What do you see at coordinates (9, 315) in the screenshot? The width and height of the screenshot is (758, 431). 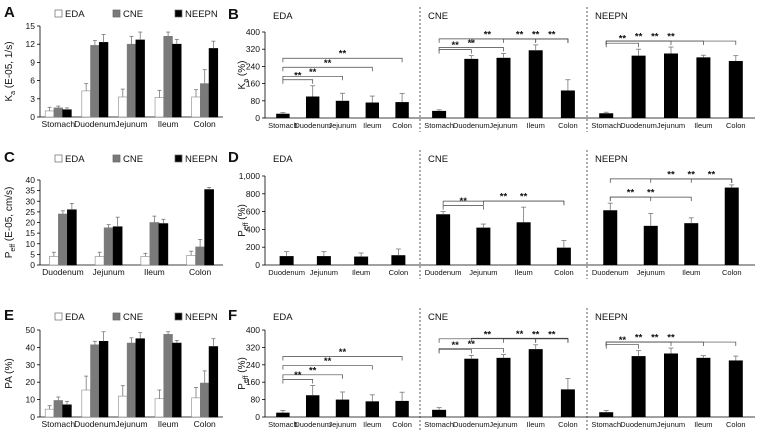 I see `panel-letter-E: E` at bounding box center [9, 315].